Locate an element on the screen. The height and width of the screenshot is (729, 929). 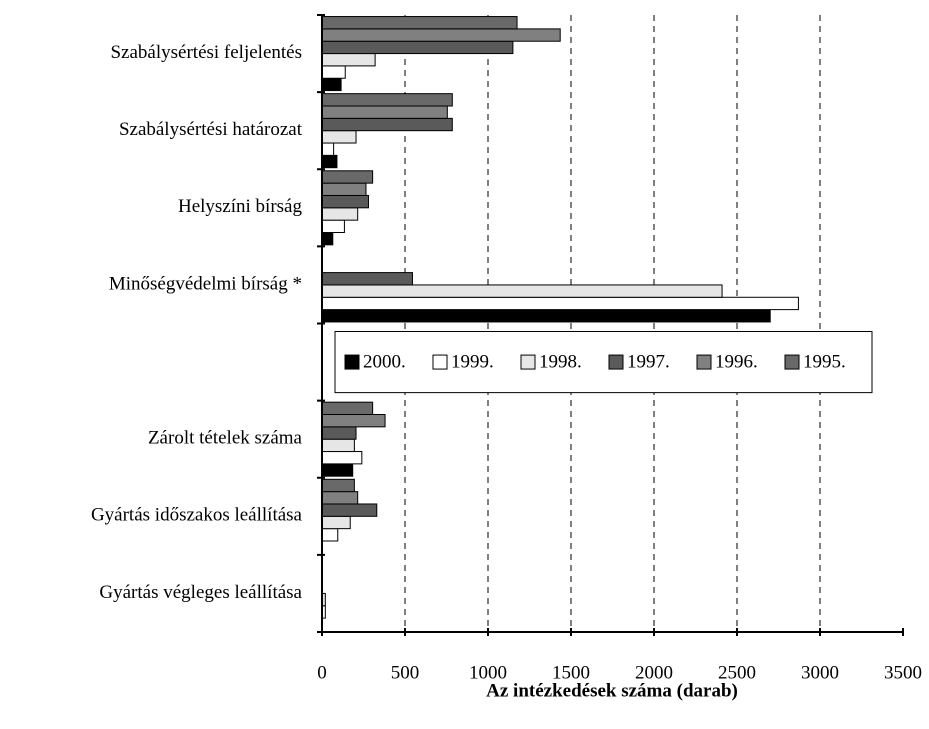
legend-label: 1996. is located at coordinates (736, 361).